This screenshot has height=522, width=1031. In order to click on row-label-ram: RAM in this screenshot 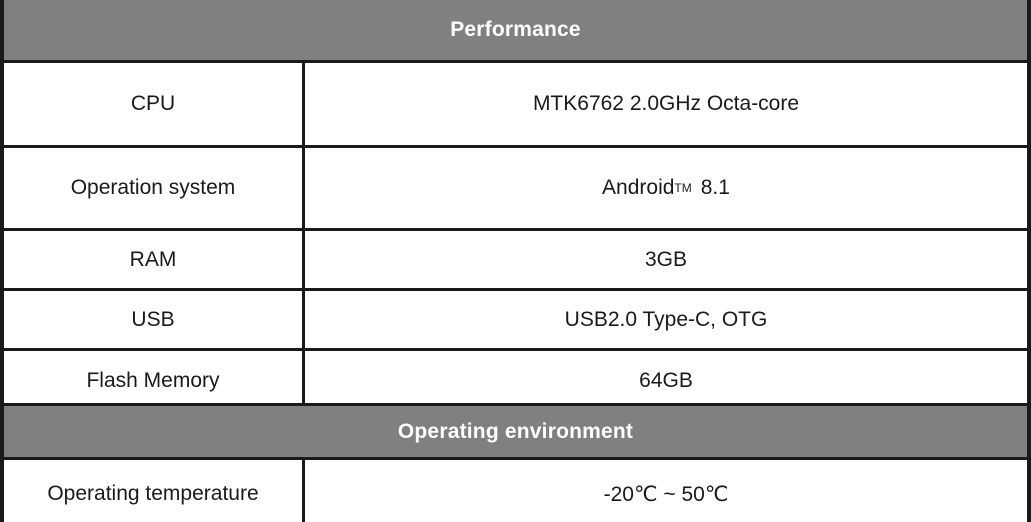, I will do `click(154, 259)`.